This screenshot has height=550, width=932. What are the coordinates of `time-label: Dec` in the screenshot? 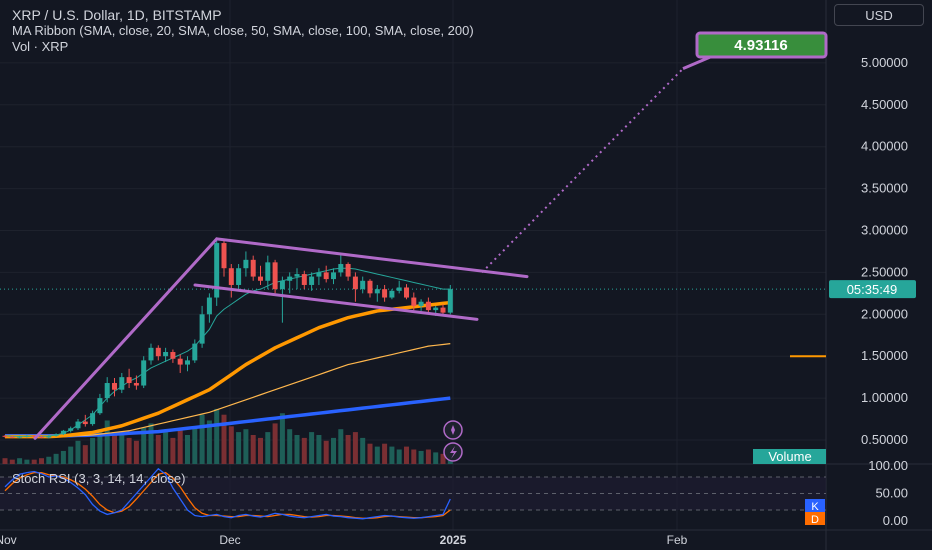 It's located at (229, 540).